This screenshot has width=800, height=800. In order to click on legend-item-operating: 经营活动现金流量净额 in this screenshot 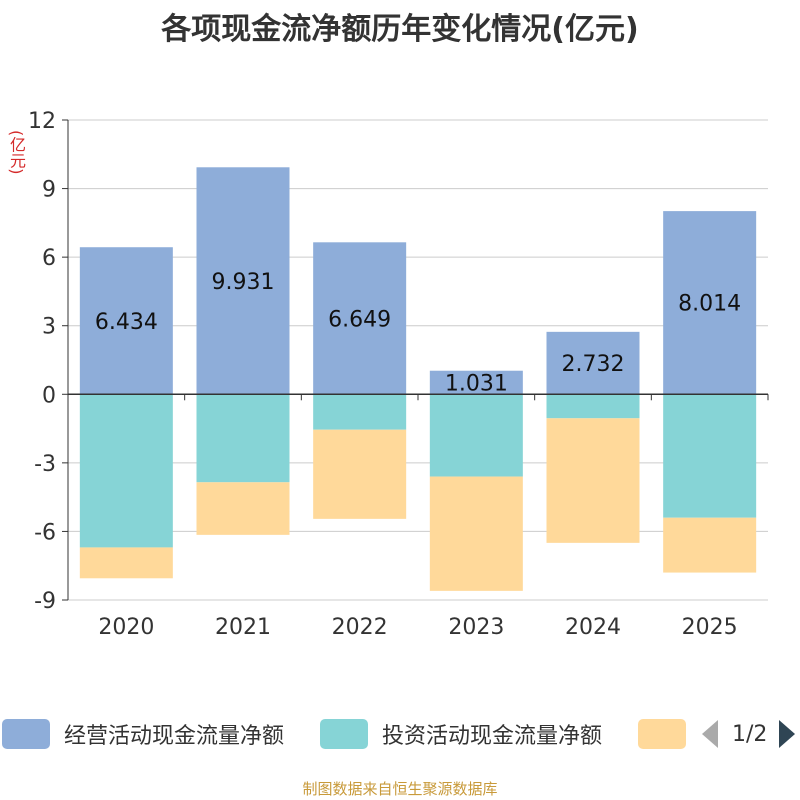, I will do `click(143, 734)`.